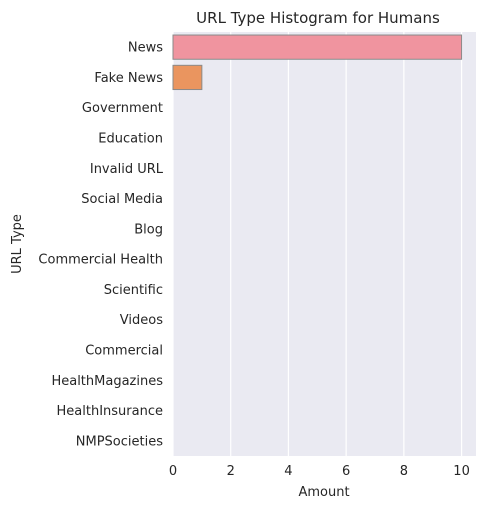 The width and height of the screenshot is (489, 508). I want to click on bars, so click(317, 62).